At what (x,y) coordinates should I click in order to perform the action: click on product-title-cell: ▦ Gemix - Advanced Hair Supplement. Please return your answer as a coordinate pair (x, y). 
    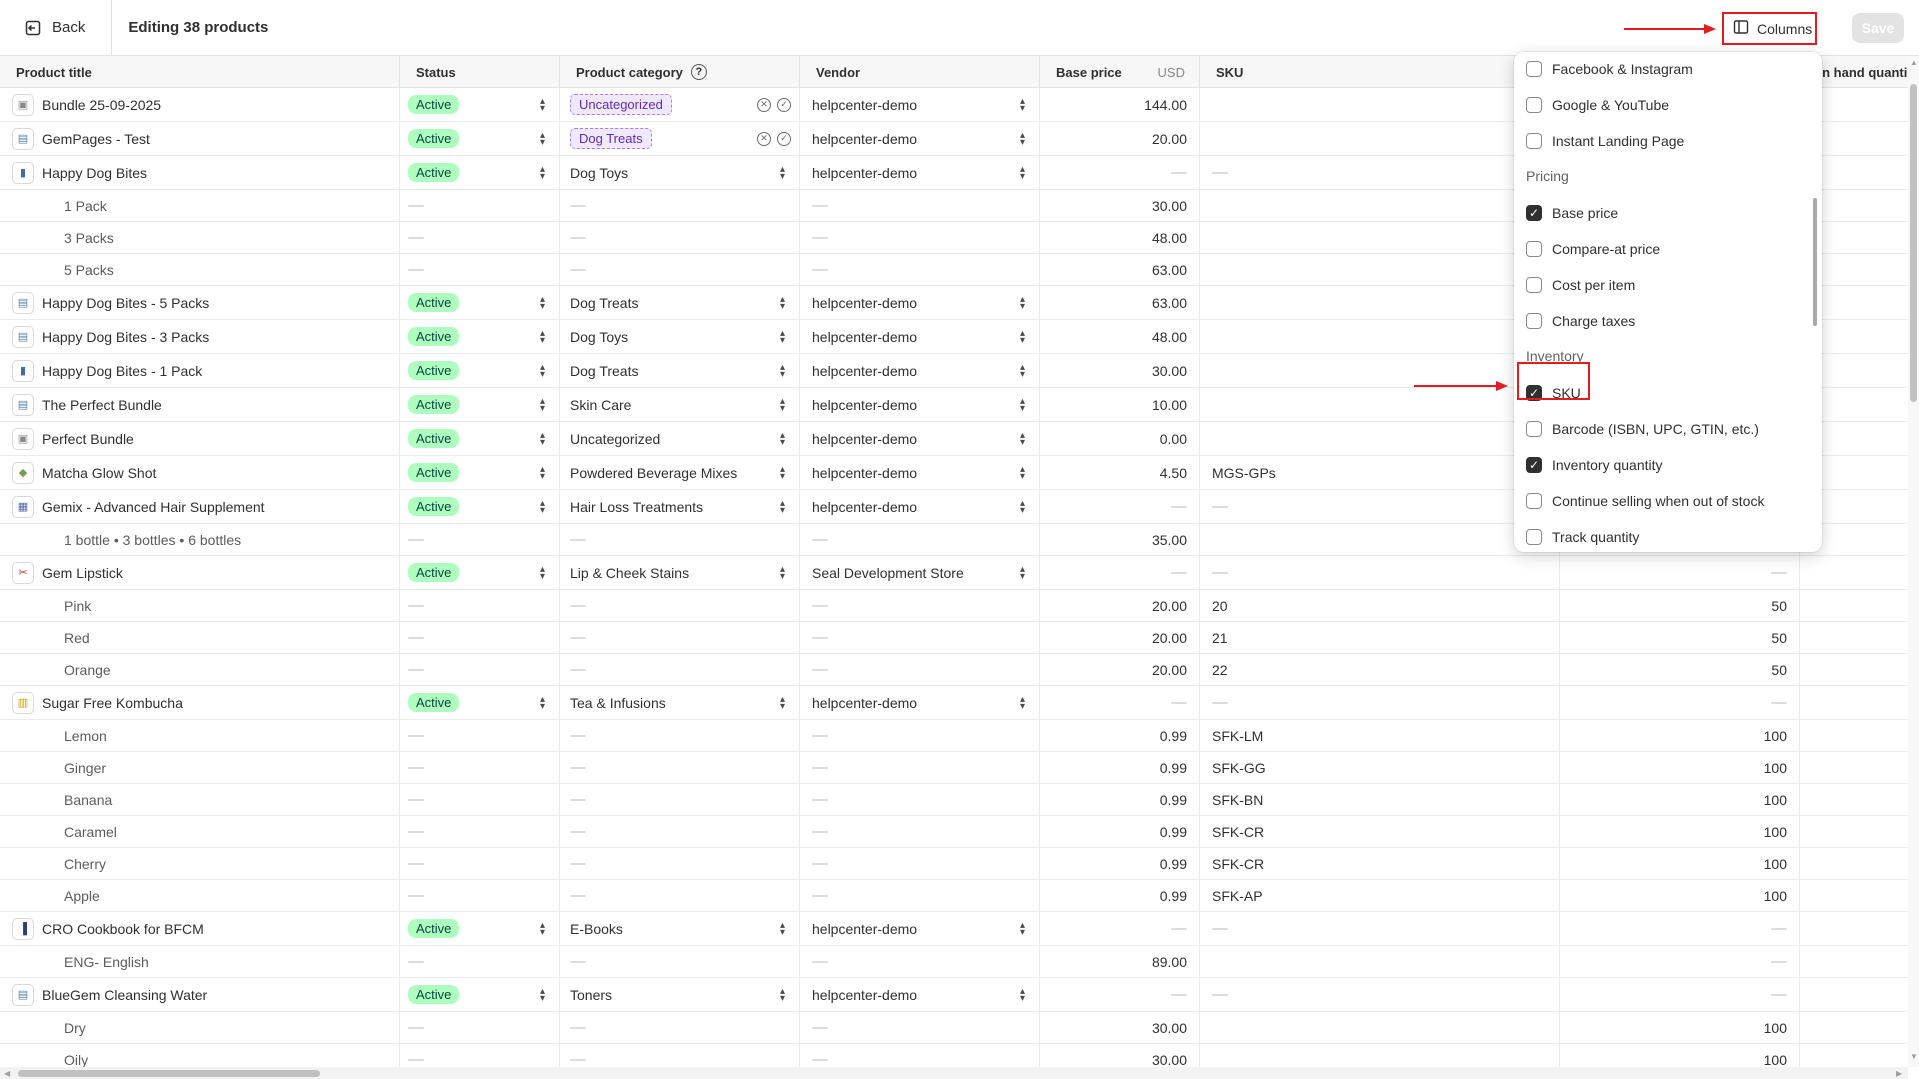
    Looking at the image, I should click on (200, 506).